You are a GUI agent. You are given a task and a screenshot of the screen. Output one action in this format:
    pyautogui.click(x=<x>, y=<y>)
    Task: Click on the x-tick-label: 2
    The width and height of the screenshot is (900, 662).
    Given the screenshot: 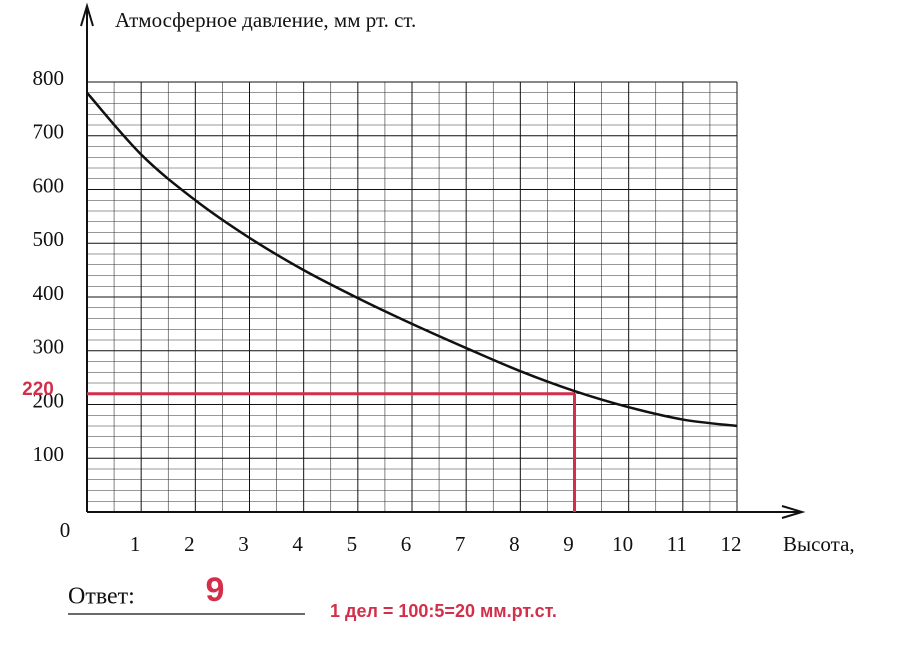 What is the action you would take?
    pyautogui.click(x=189, y=544)
    